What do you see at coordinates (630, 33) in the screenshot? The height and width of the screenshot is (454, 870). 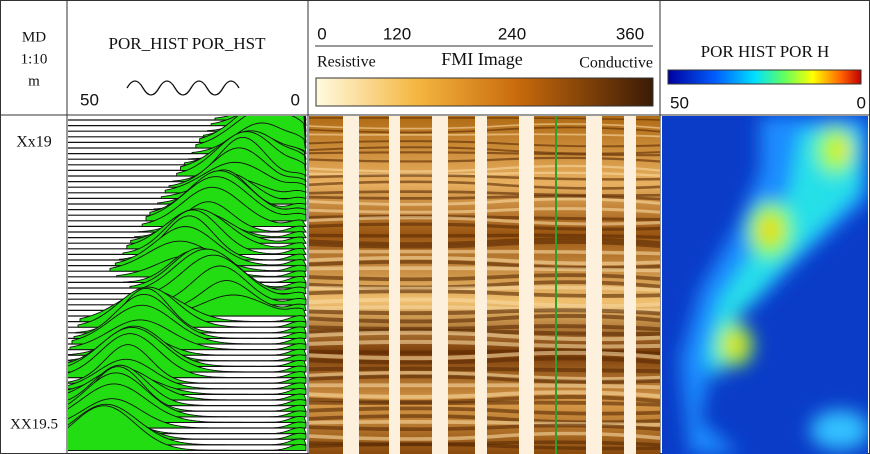 I see `scale-label: 360` at bounding box center [630, 33].